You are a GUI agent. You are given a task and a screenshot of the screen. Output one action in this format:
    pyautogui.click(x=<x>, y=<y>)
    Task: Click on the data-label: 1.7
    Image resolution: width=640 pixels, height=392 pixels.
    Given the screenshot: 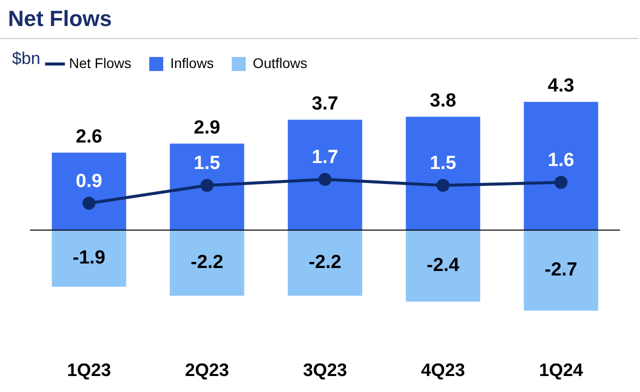 What is the action you would take?
    pyautogui.click(x=325, y=157)
    